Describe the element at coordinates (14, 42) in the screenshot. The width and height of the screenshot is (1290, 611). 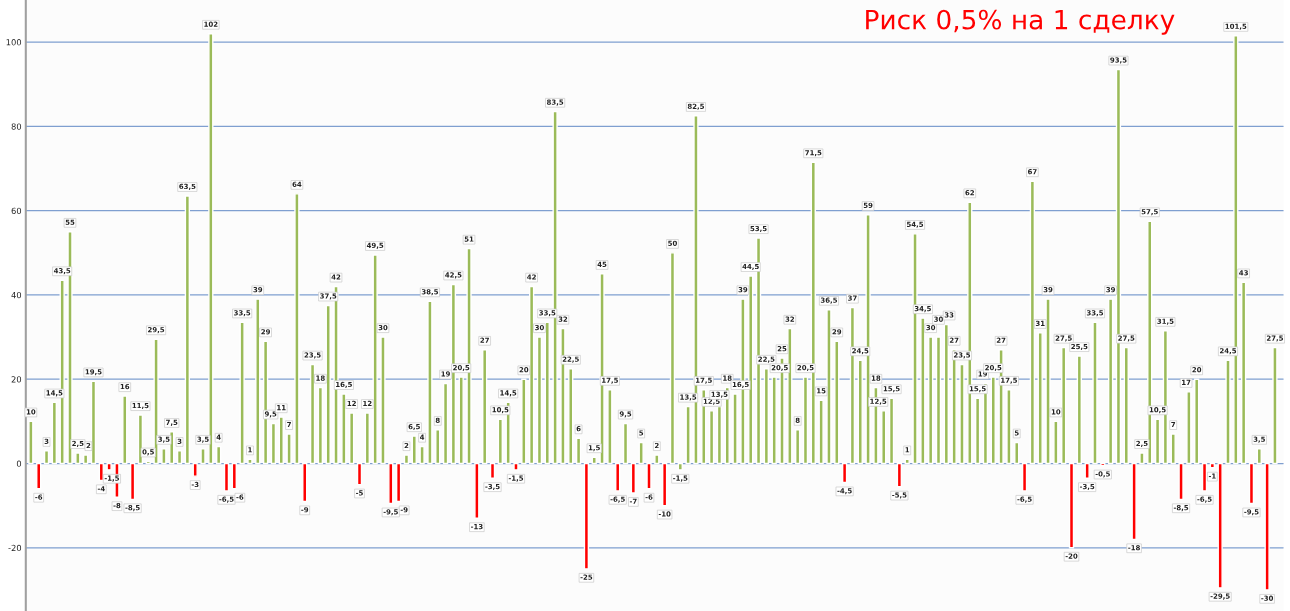
I see `y-tick-label: 100` at that location.